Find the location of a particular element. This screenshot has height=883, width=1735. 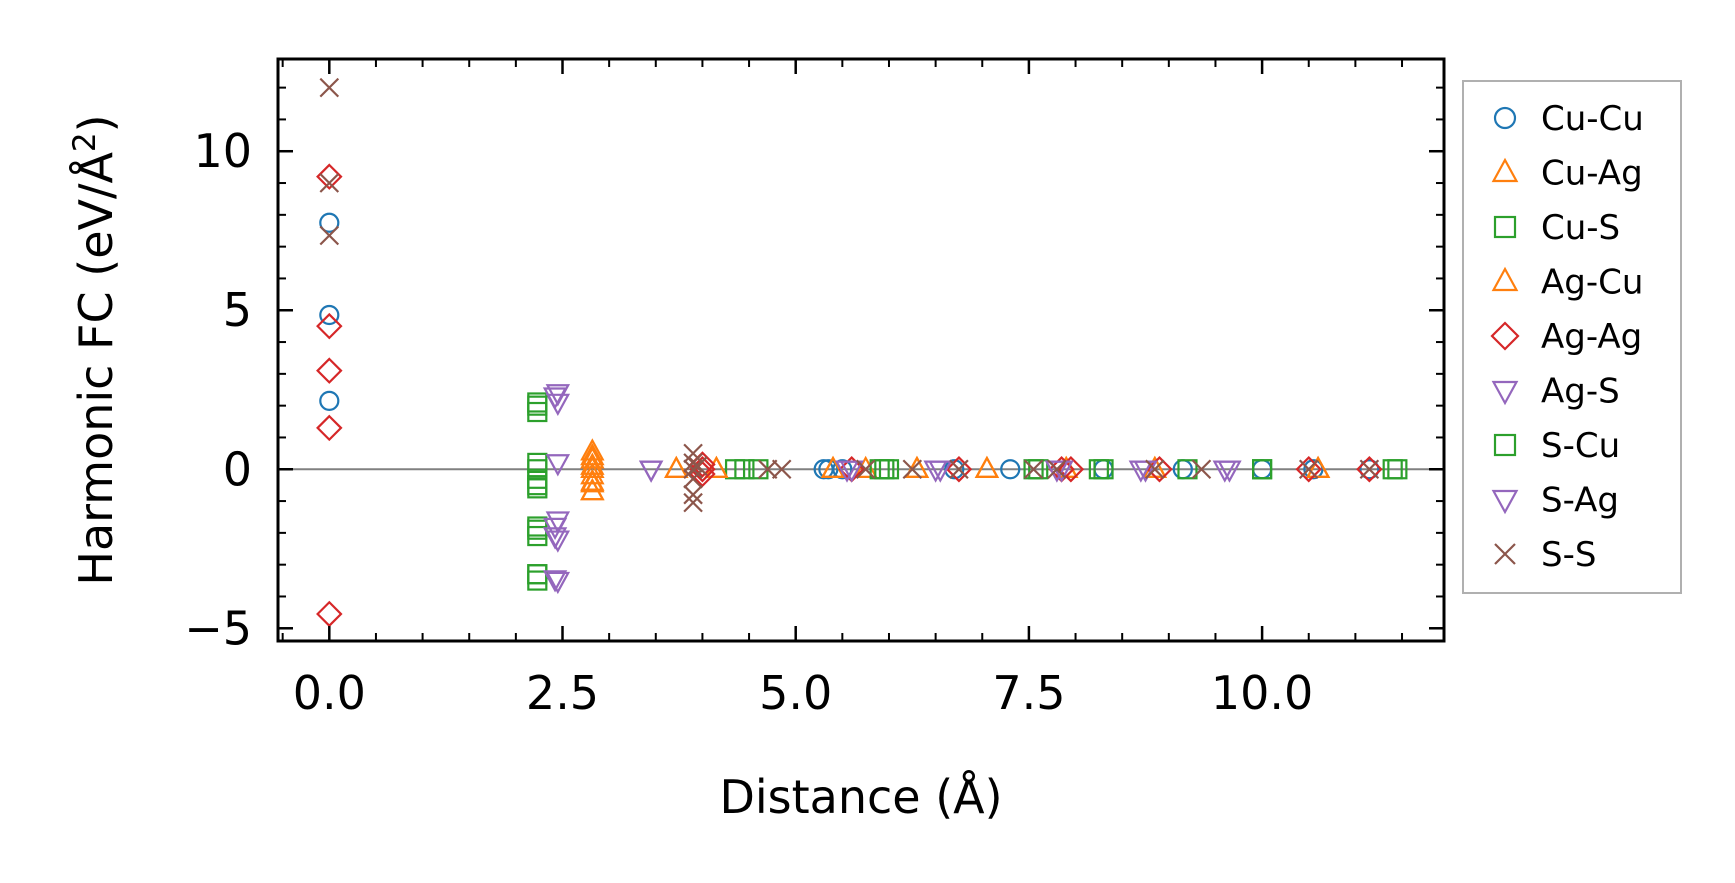

x-tick-label: 10.0 is located at coordinates (1262, 693).